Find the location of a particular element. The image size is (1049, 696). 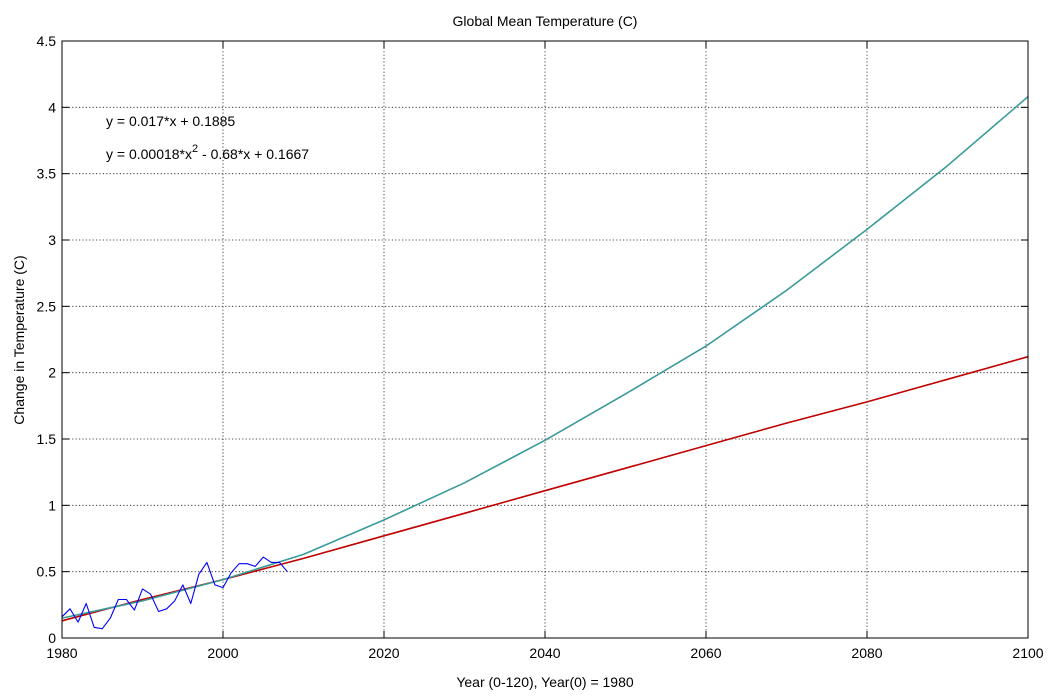

x-tick-label: 2080 is located at coordinates (866, 653).